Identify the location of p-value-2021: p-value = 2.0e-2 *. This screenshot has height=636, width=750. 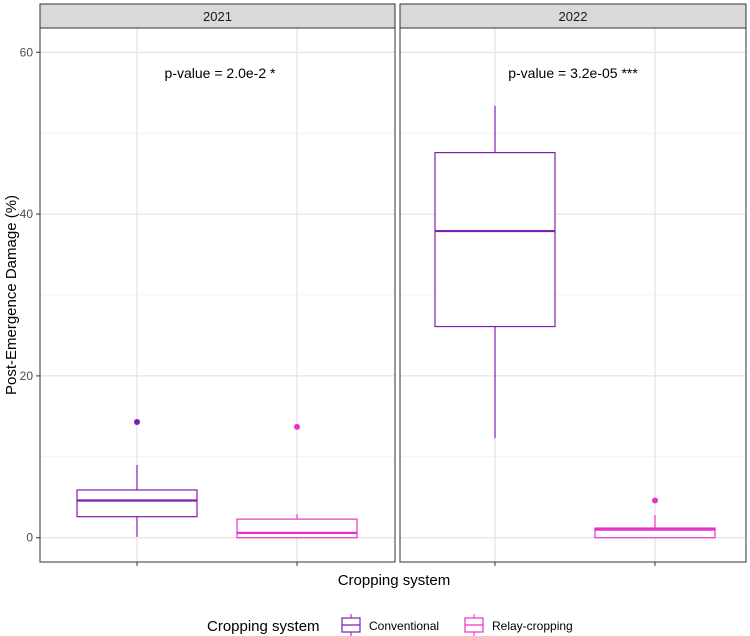
(220, 73).